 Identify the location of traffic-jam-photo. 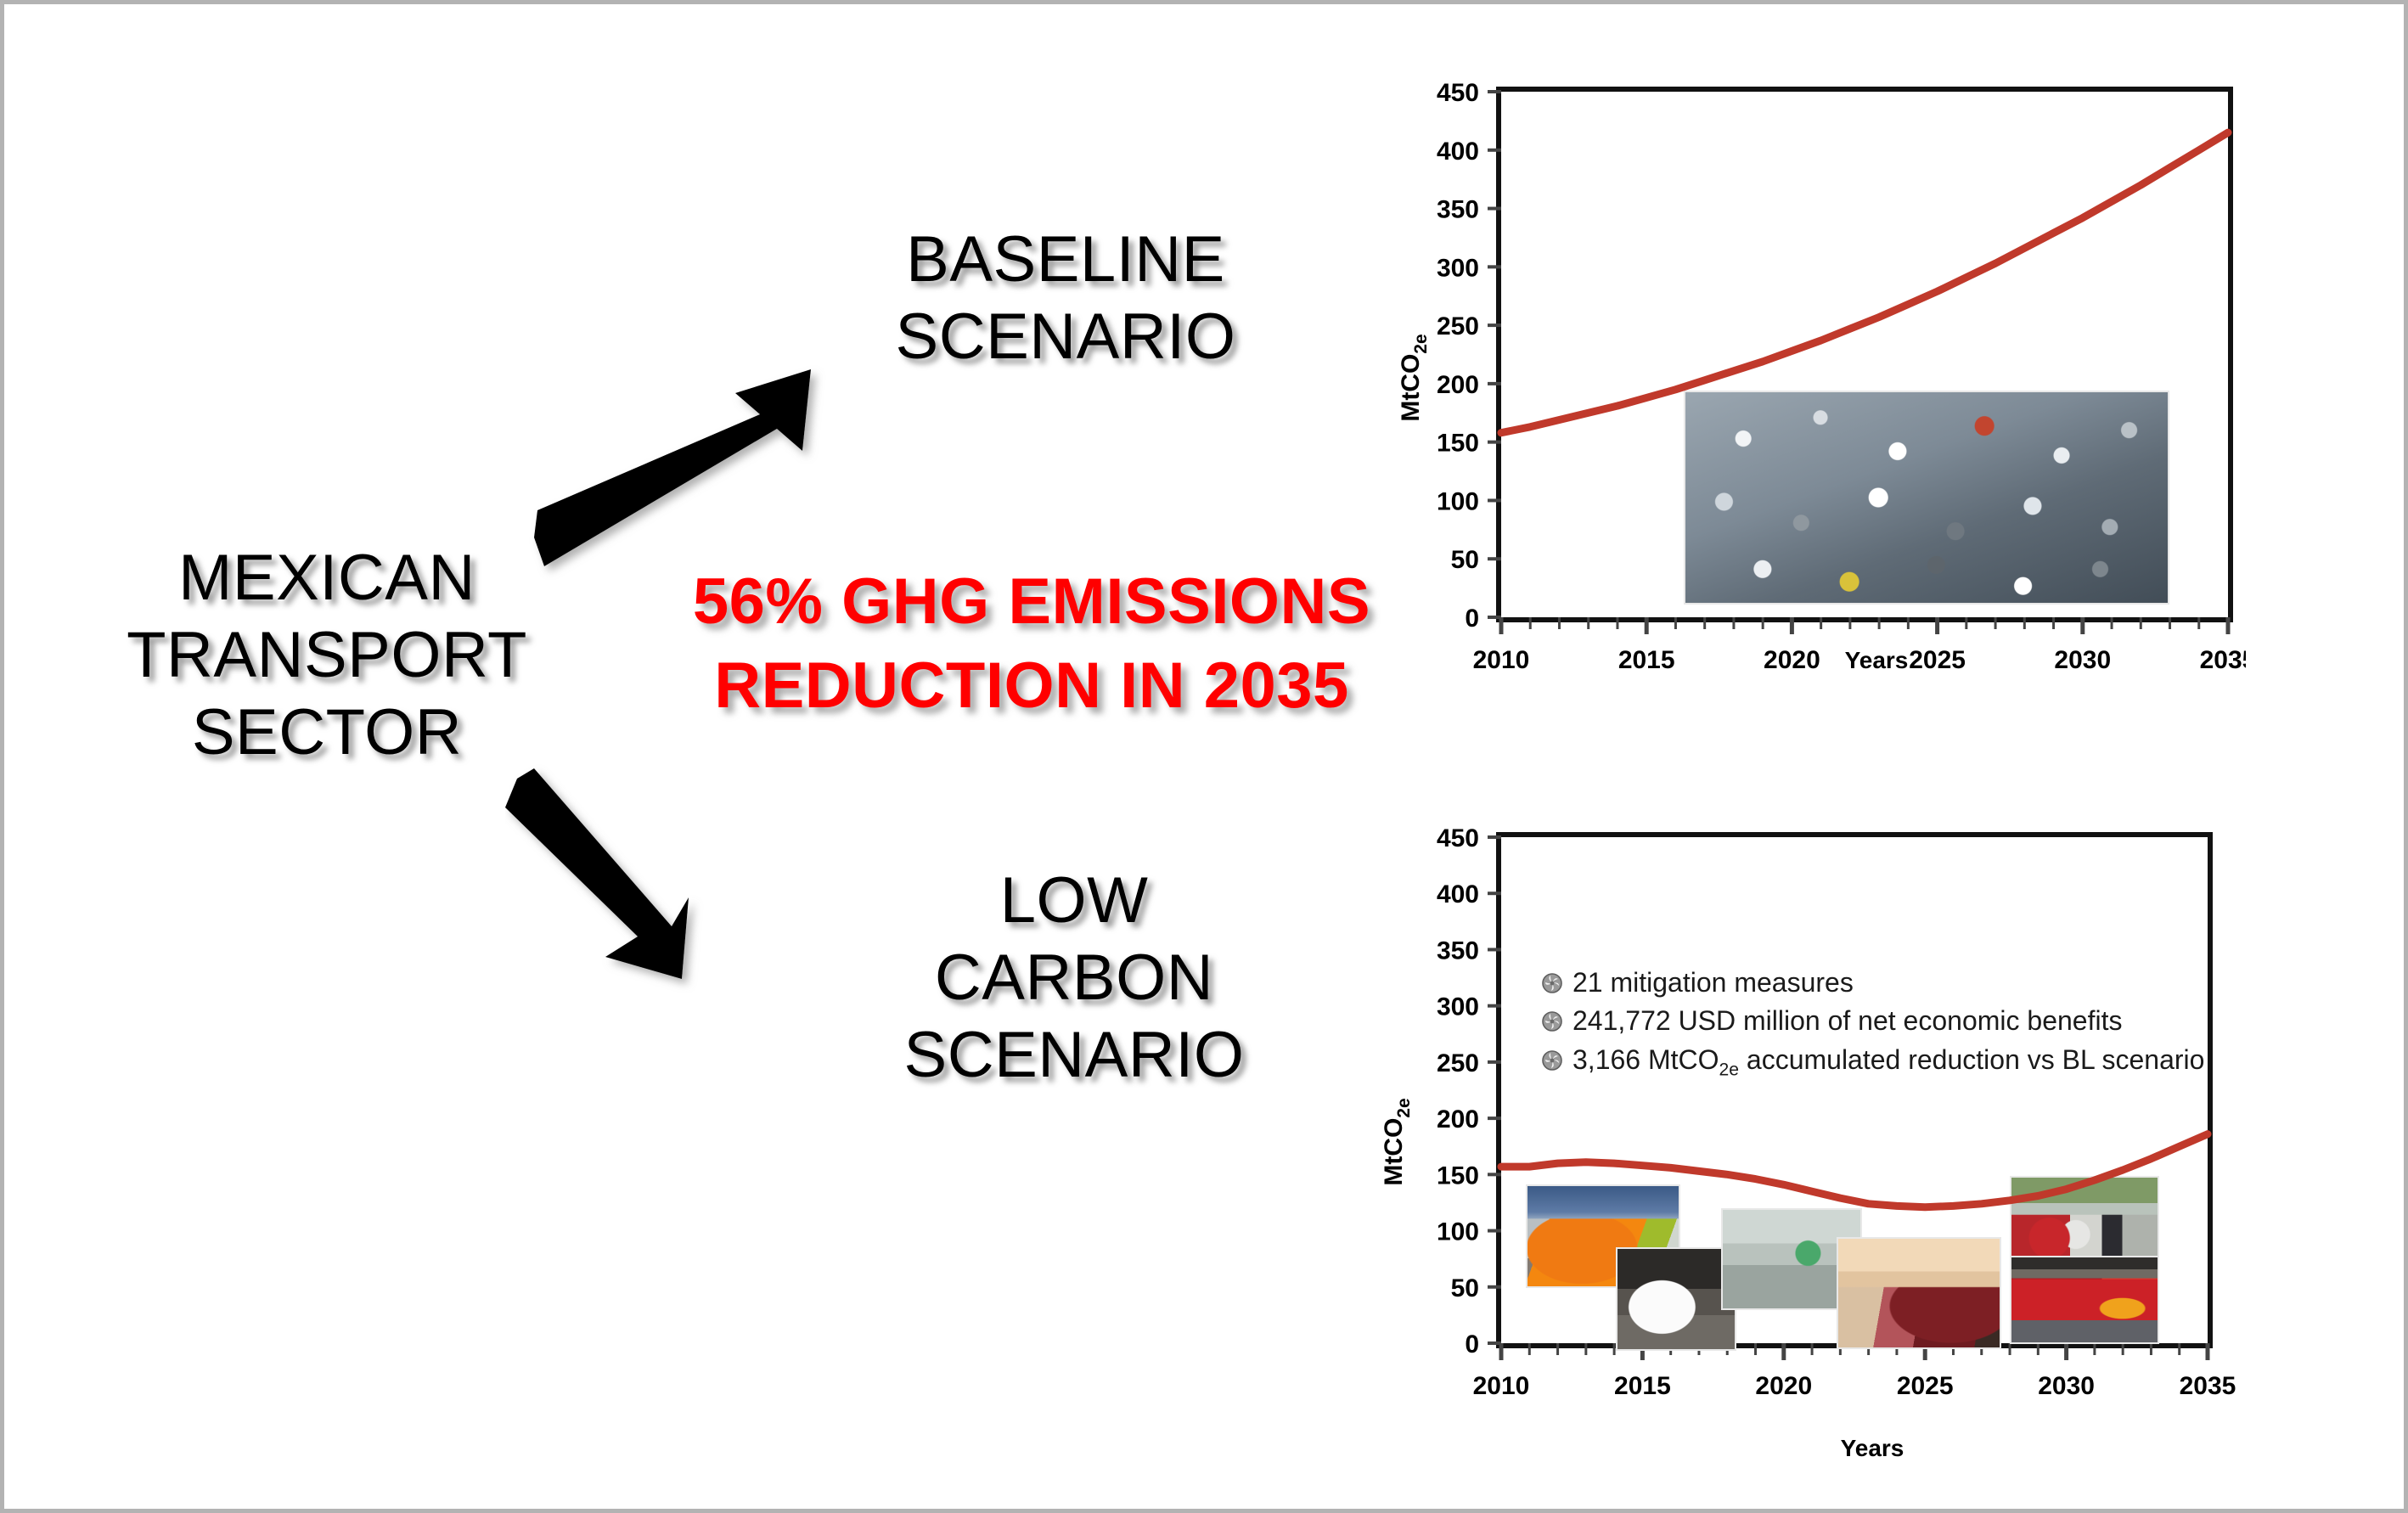
(1926, 498).